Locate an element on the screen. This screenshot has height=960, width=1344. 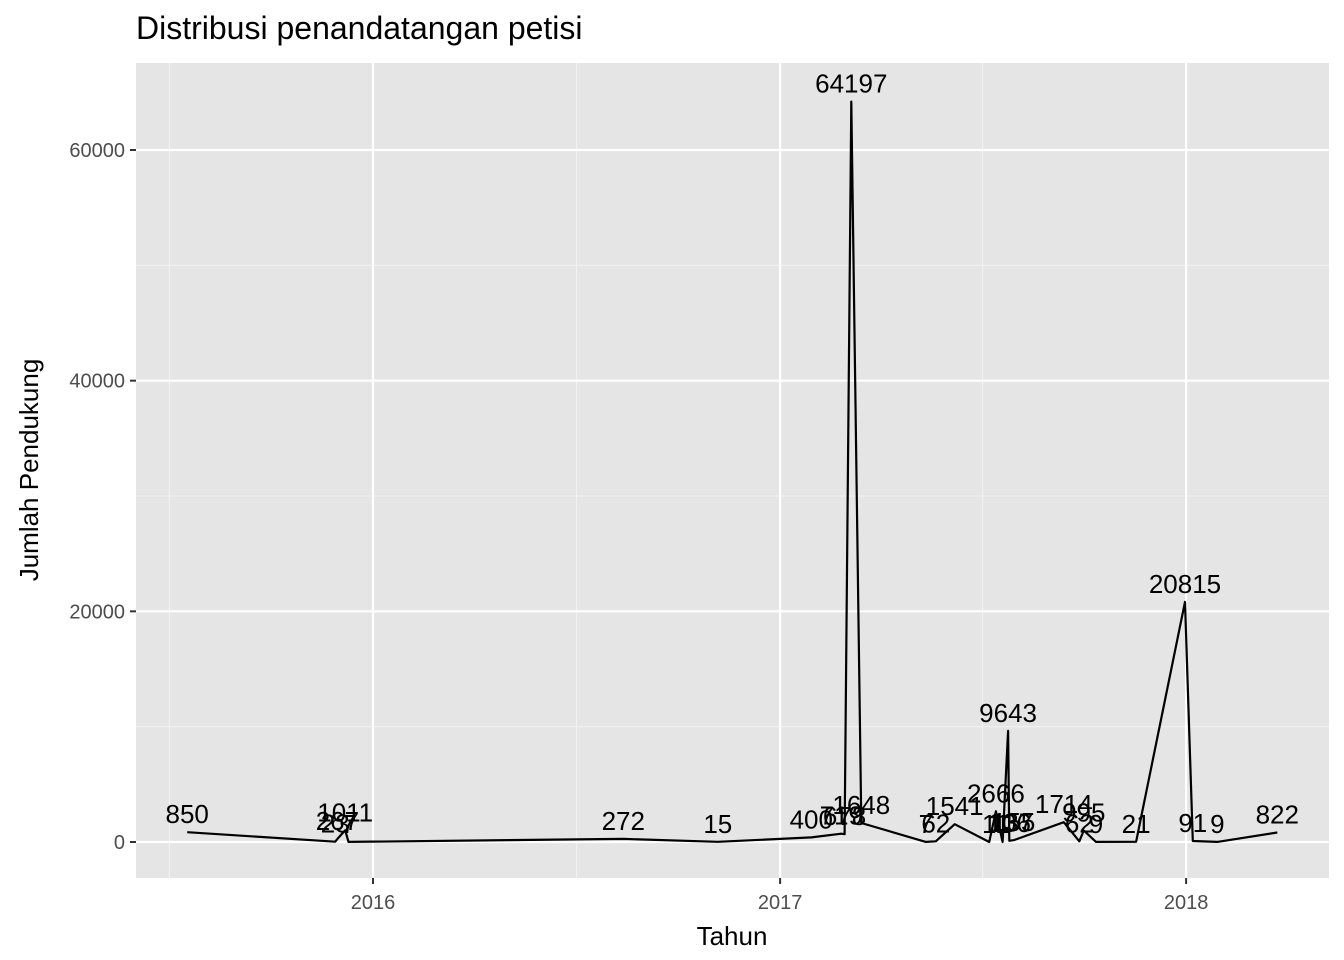
chart-title: Distribusi penandatangan petisi is located at coordinates (359, 28).